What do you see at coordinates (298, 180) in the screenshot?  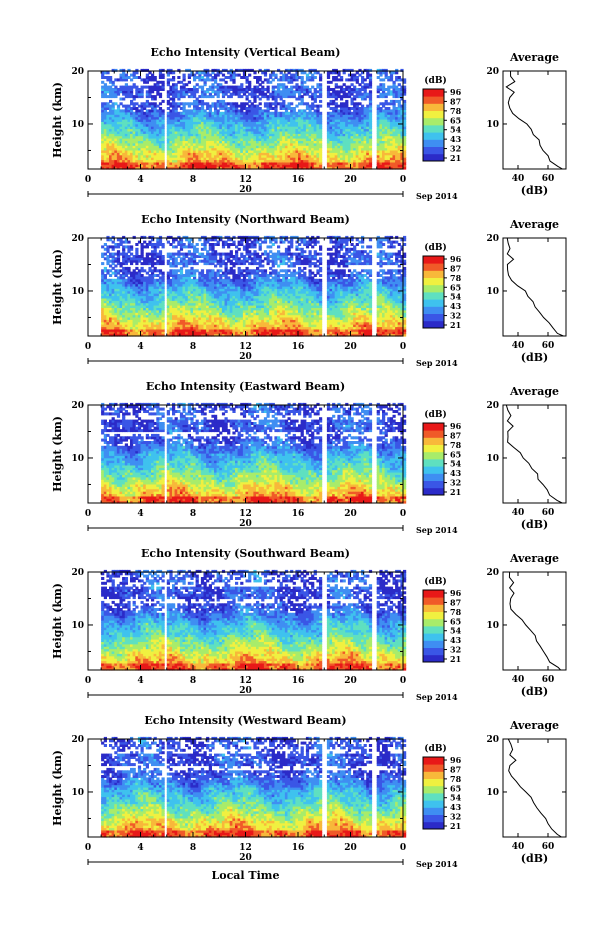 I see `x-tick-label: 16` at bounding box center [298, 180].